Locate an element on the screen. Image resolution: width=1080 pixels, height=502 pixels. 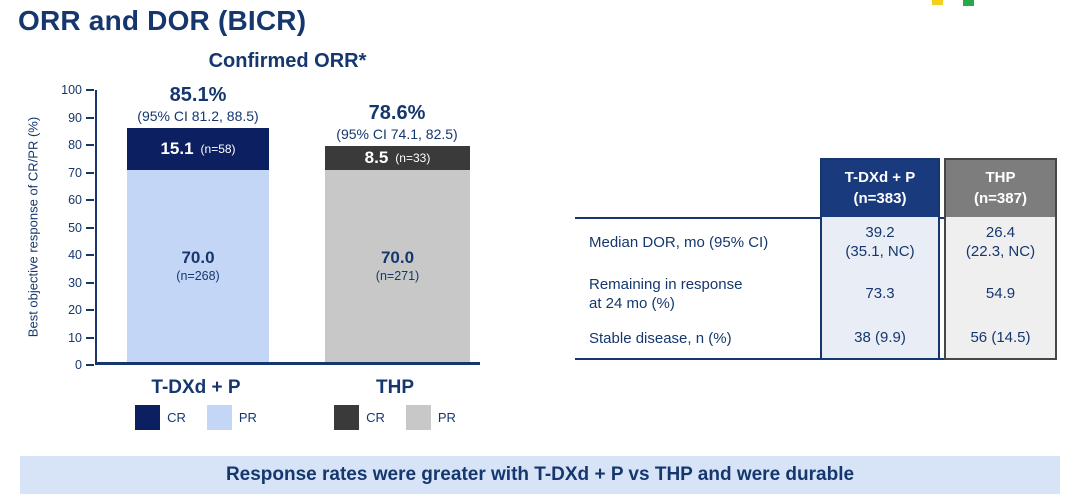
column-body: 39.2 (35.1, NC) 73.3 38 (9.9) is located at coordinates (880, 287).